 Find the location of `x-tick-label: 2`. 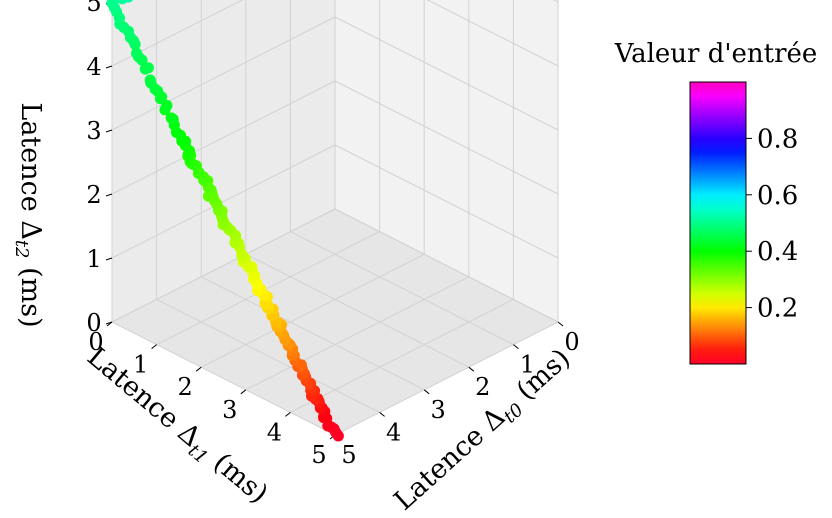

x-tick-label: 2 is located at coordinates (482, 387).